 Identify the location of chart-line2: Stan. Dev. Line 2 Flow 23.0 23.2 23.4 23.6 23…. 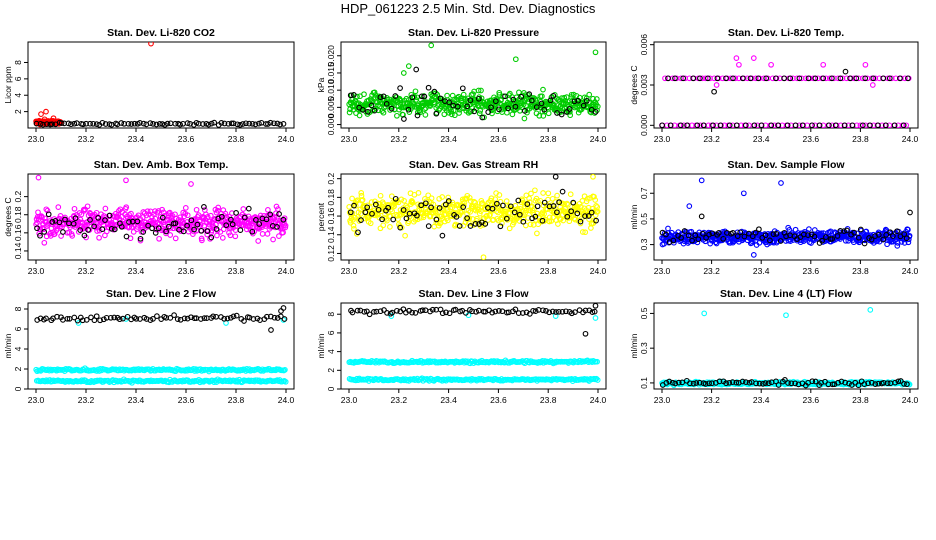
(149, 346).